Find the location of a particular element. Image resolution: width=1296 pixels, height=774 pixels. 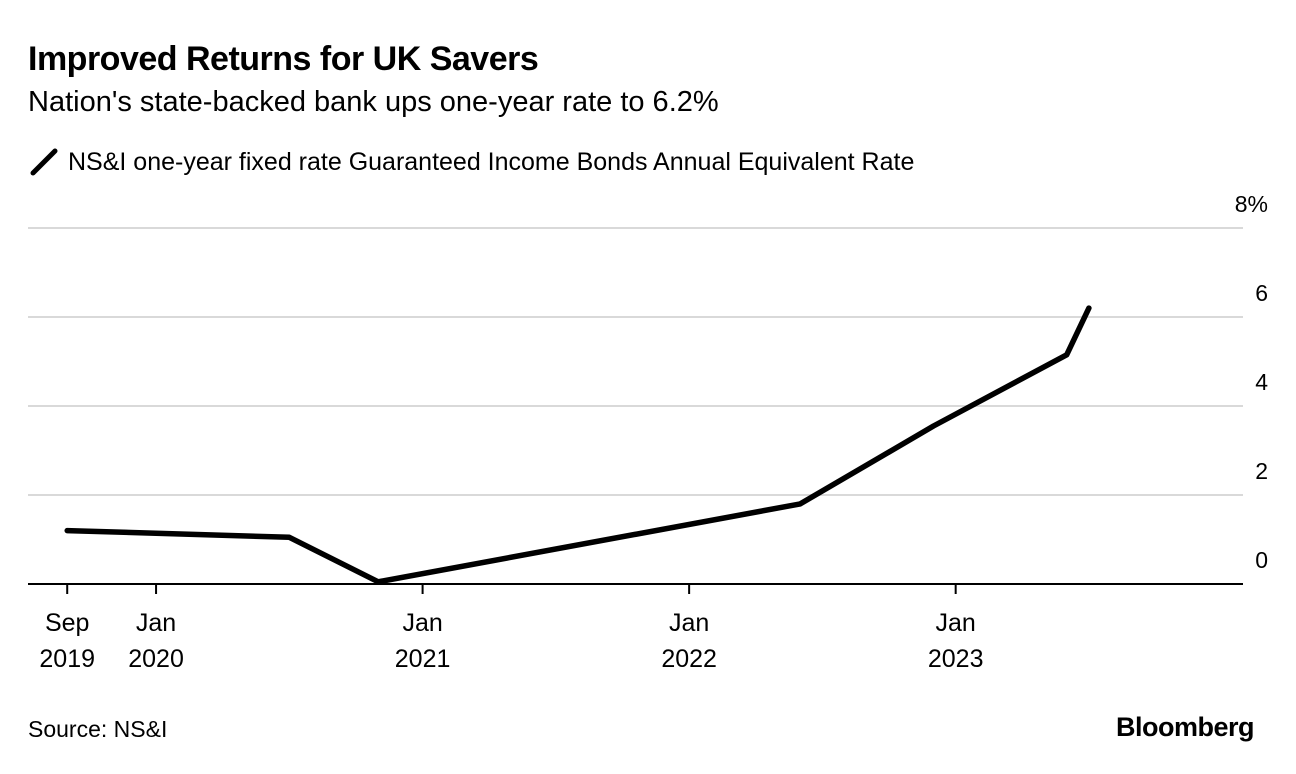

x-tick-label-year: 2021 is located at coordinates (423, 659).